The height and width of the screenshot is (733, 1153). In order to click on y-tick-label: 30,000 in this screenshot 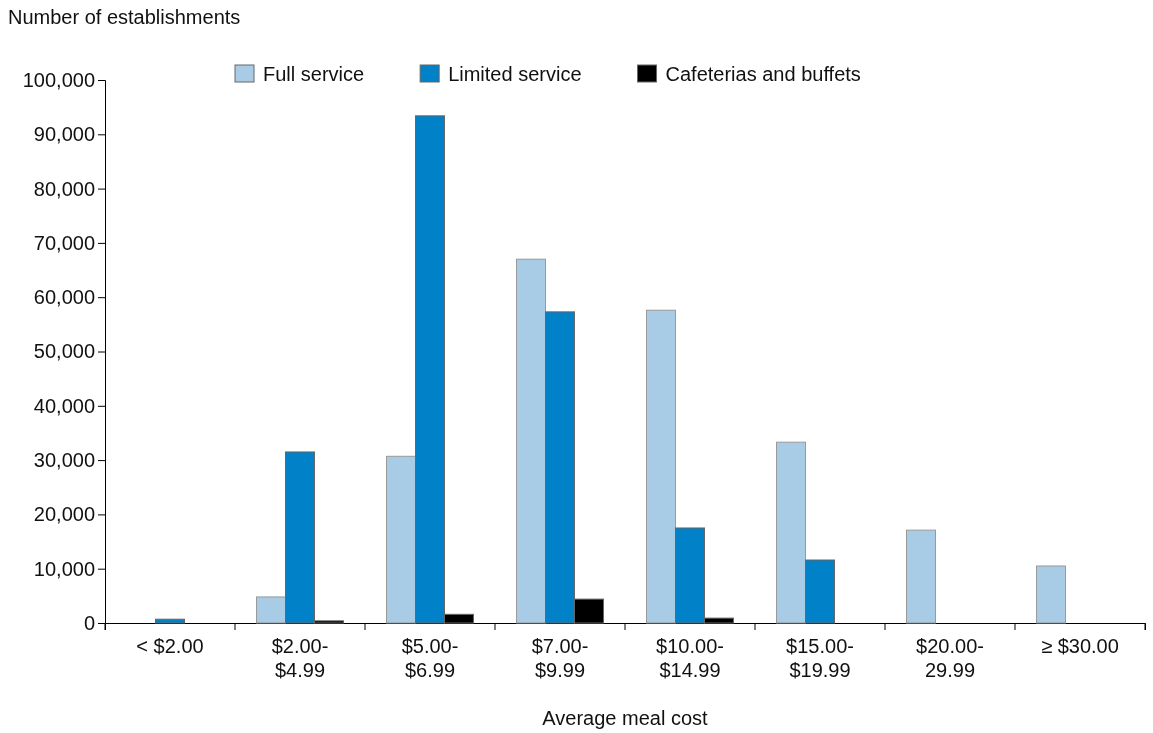, I will do `click(64, 460)`.